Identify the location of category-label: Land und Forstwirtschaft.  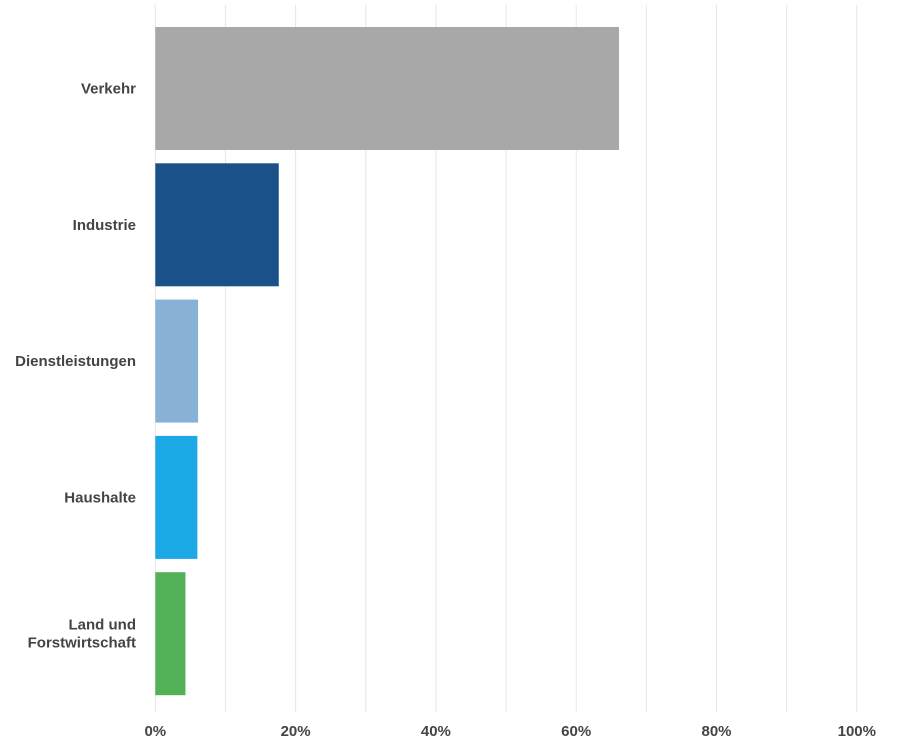
(82, 634).